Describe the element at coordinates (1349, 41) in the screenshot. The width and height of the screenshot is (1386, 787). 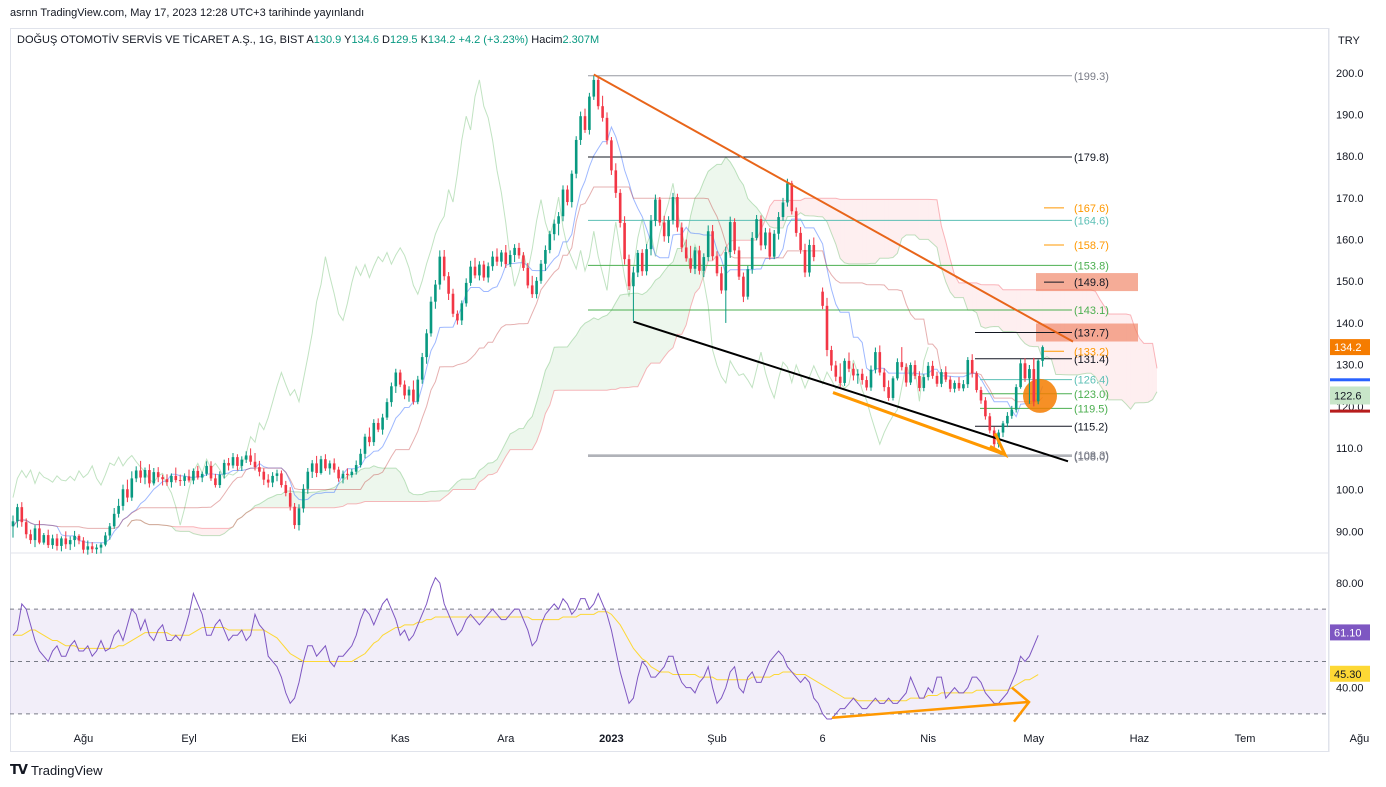
I see `currency-label: TRY` at that location.